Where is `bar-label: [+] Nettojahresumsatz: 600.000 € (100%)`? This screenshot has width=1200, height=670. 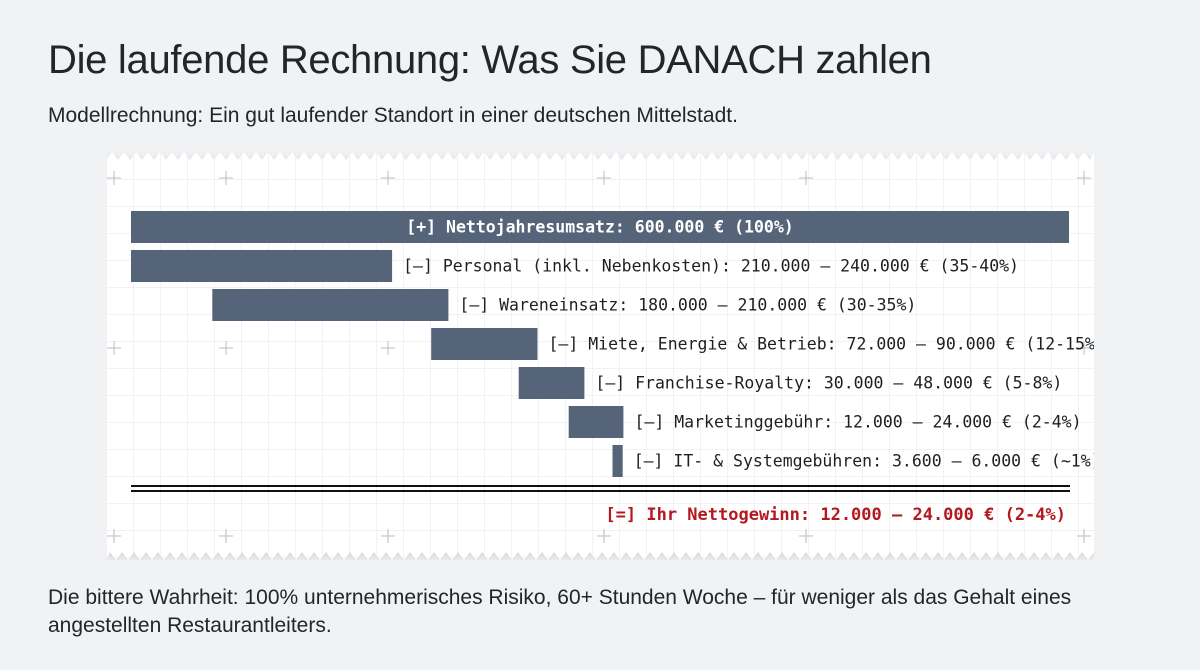
bar-label: [+] Nettojahresumsatz: 600.000 € (100%) is located at coordinates (599, 227).